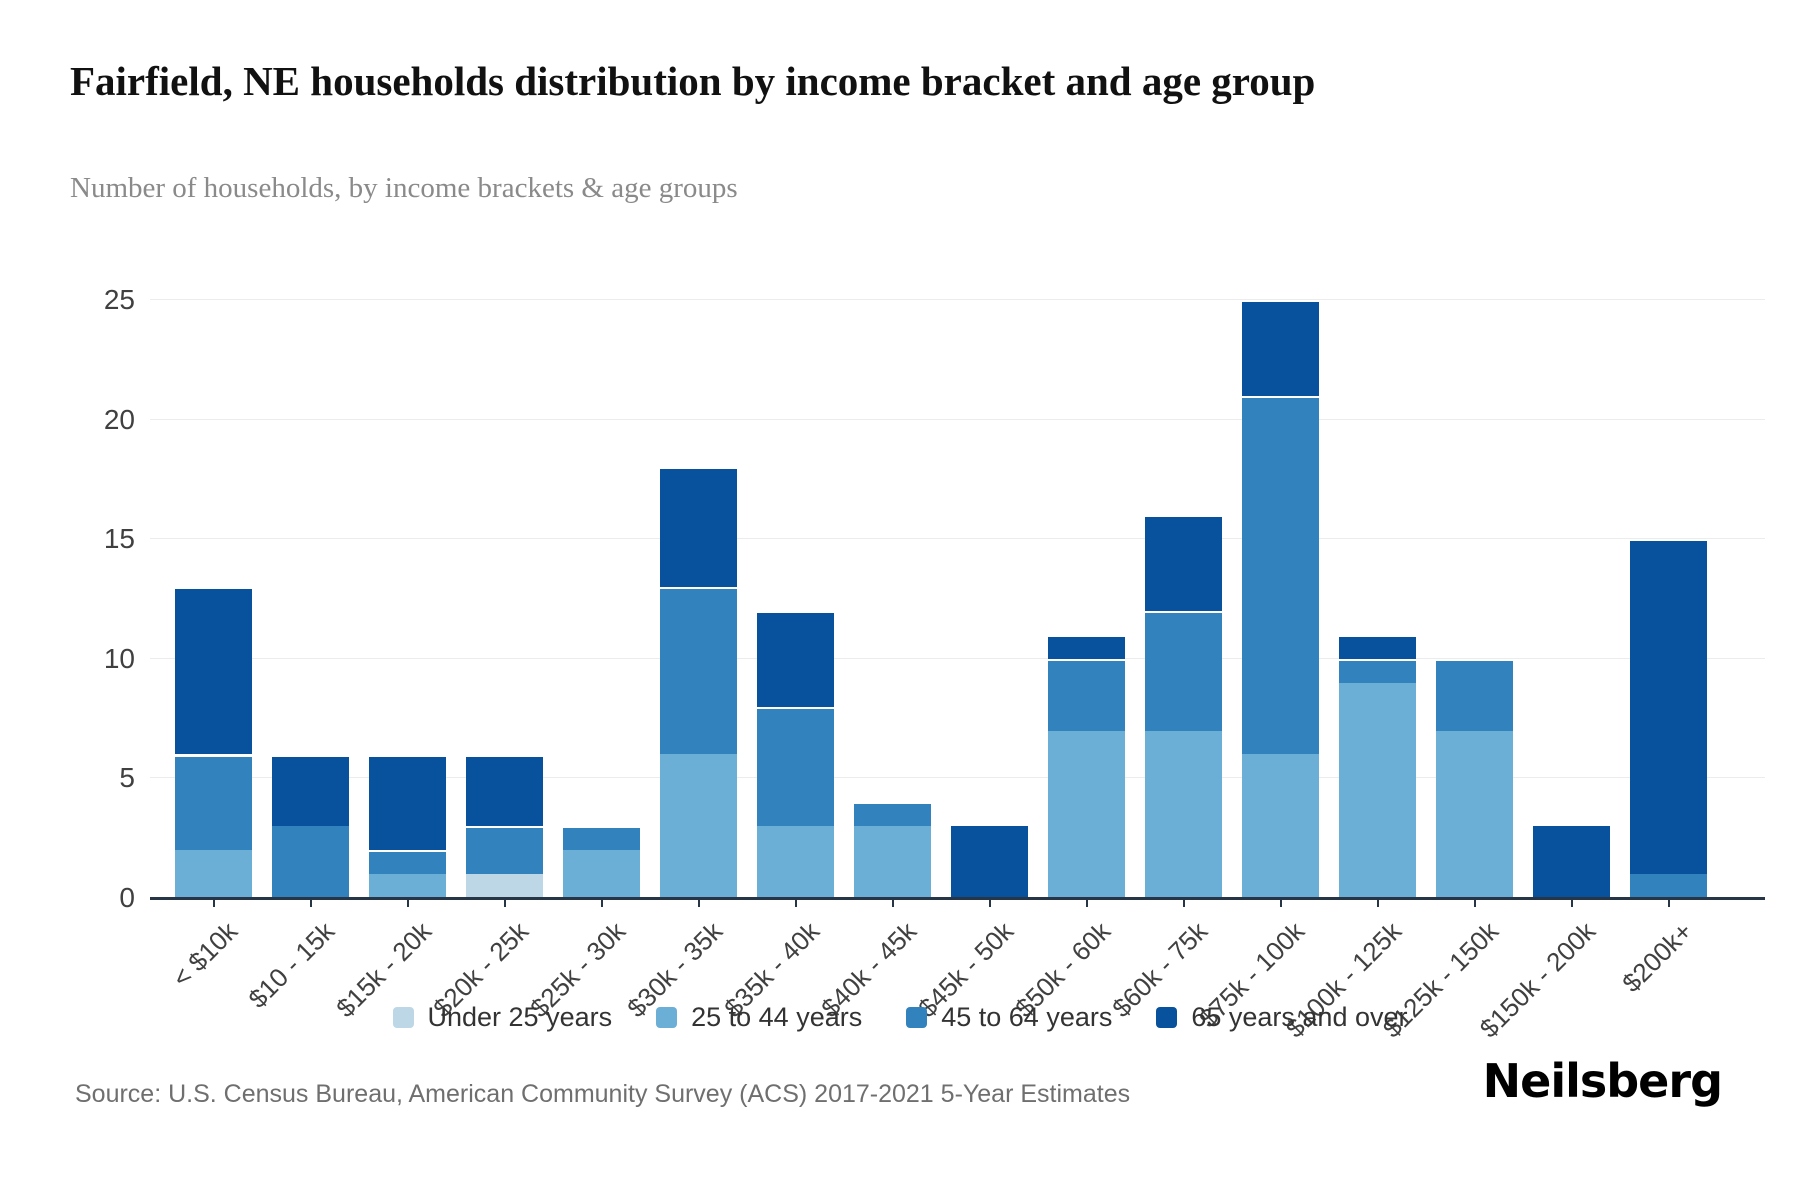 This screenshot has width=1800, height=1200. Describe the element at coordinates (520, 1017) in the screenshot. I see `legend-label: Under 25 years` at that location.